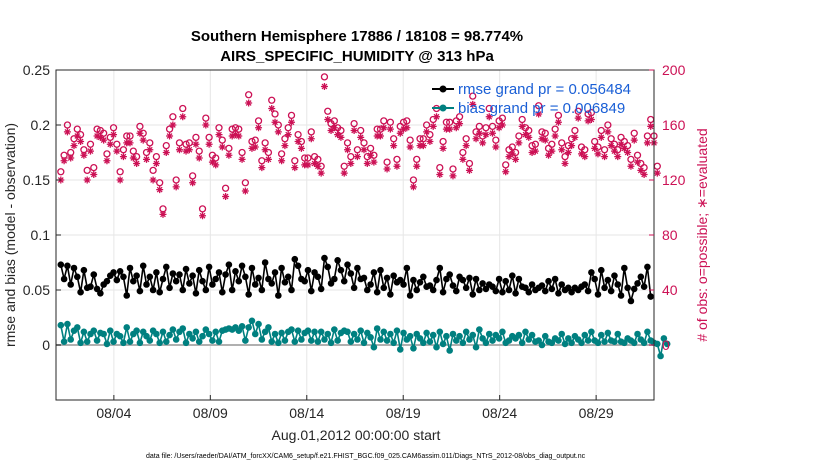 The height and width of the screenshot is (470, 830). I want to click on left-tick-label: 0.1, so click(41, 235).